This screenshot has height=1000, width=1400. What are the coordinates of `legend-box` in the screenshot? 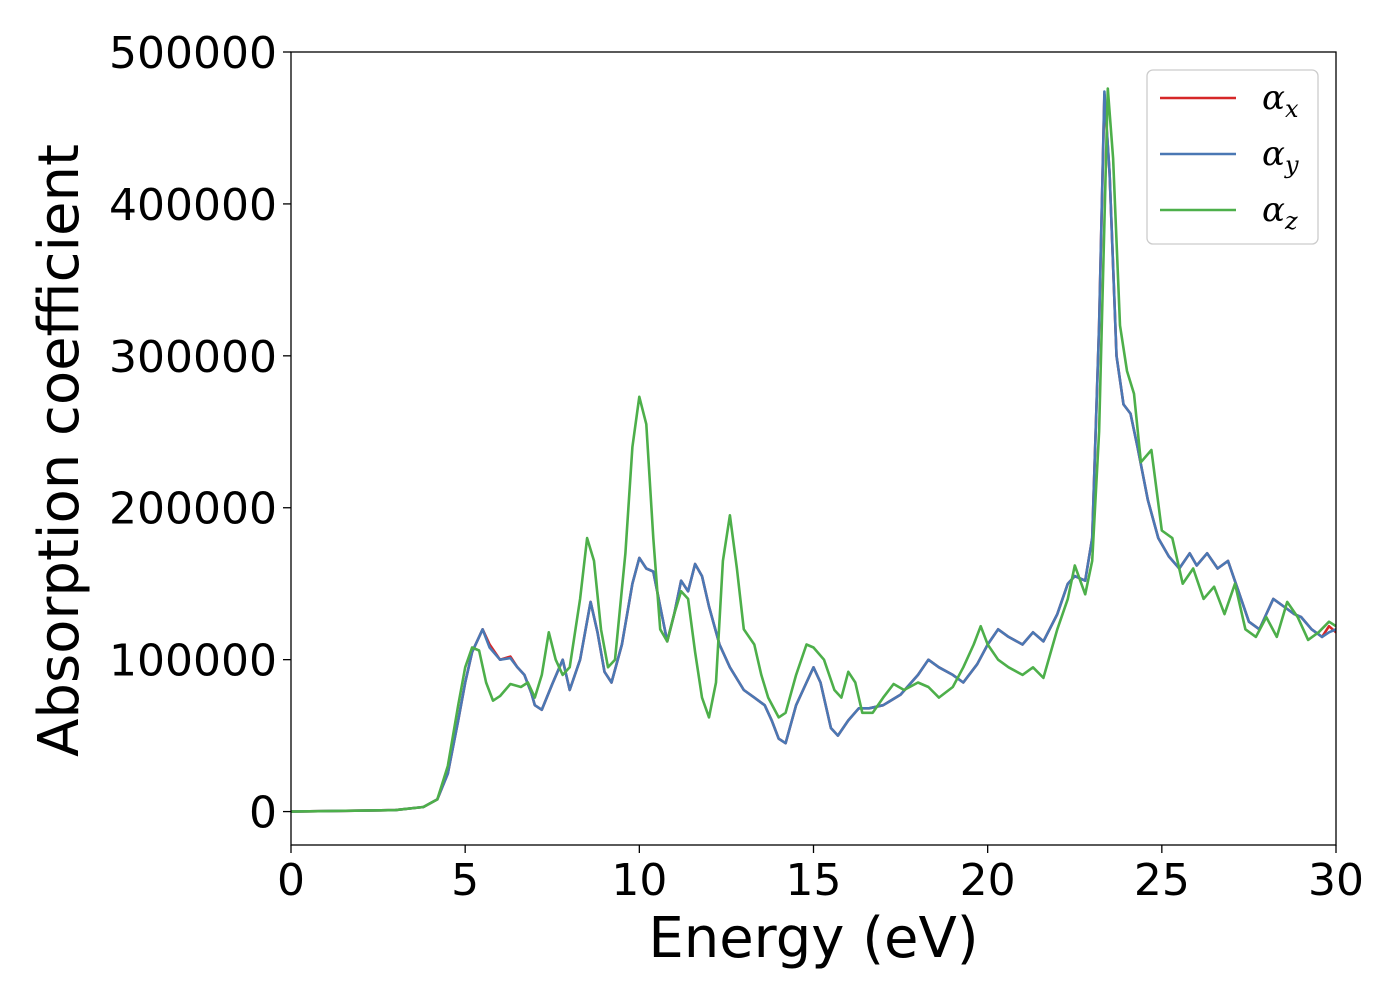 It's located at (1232, 157).